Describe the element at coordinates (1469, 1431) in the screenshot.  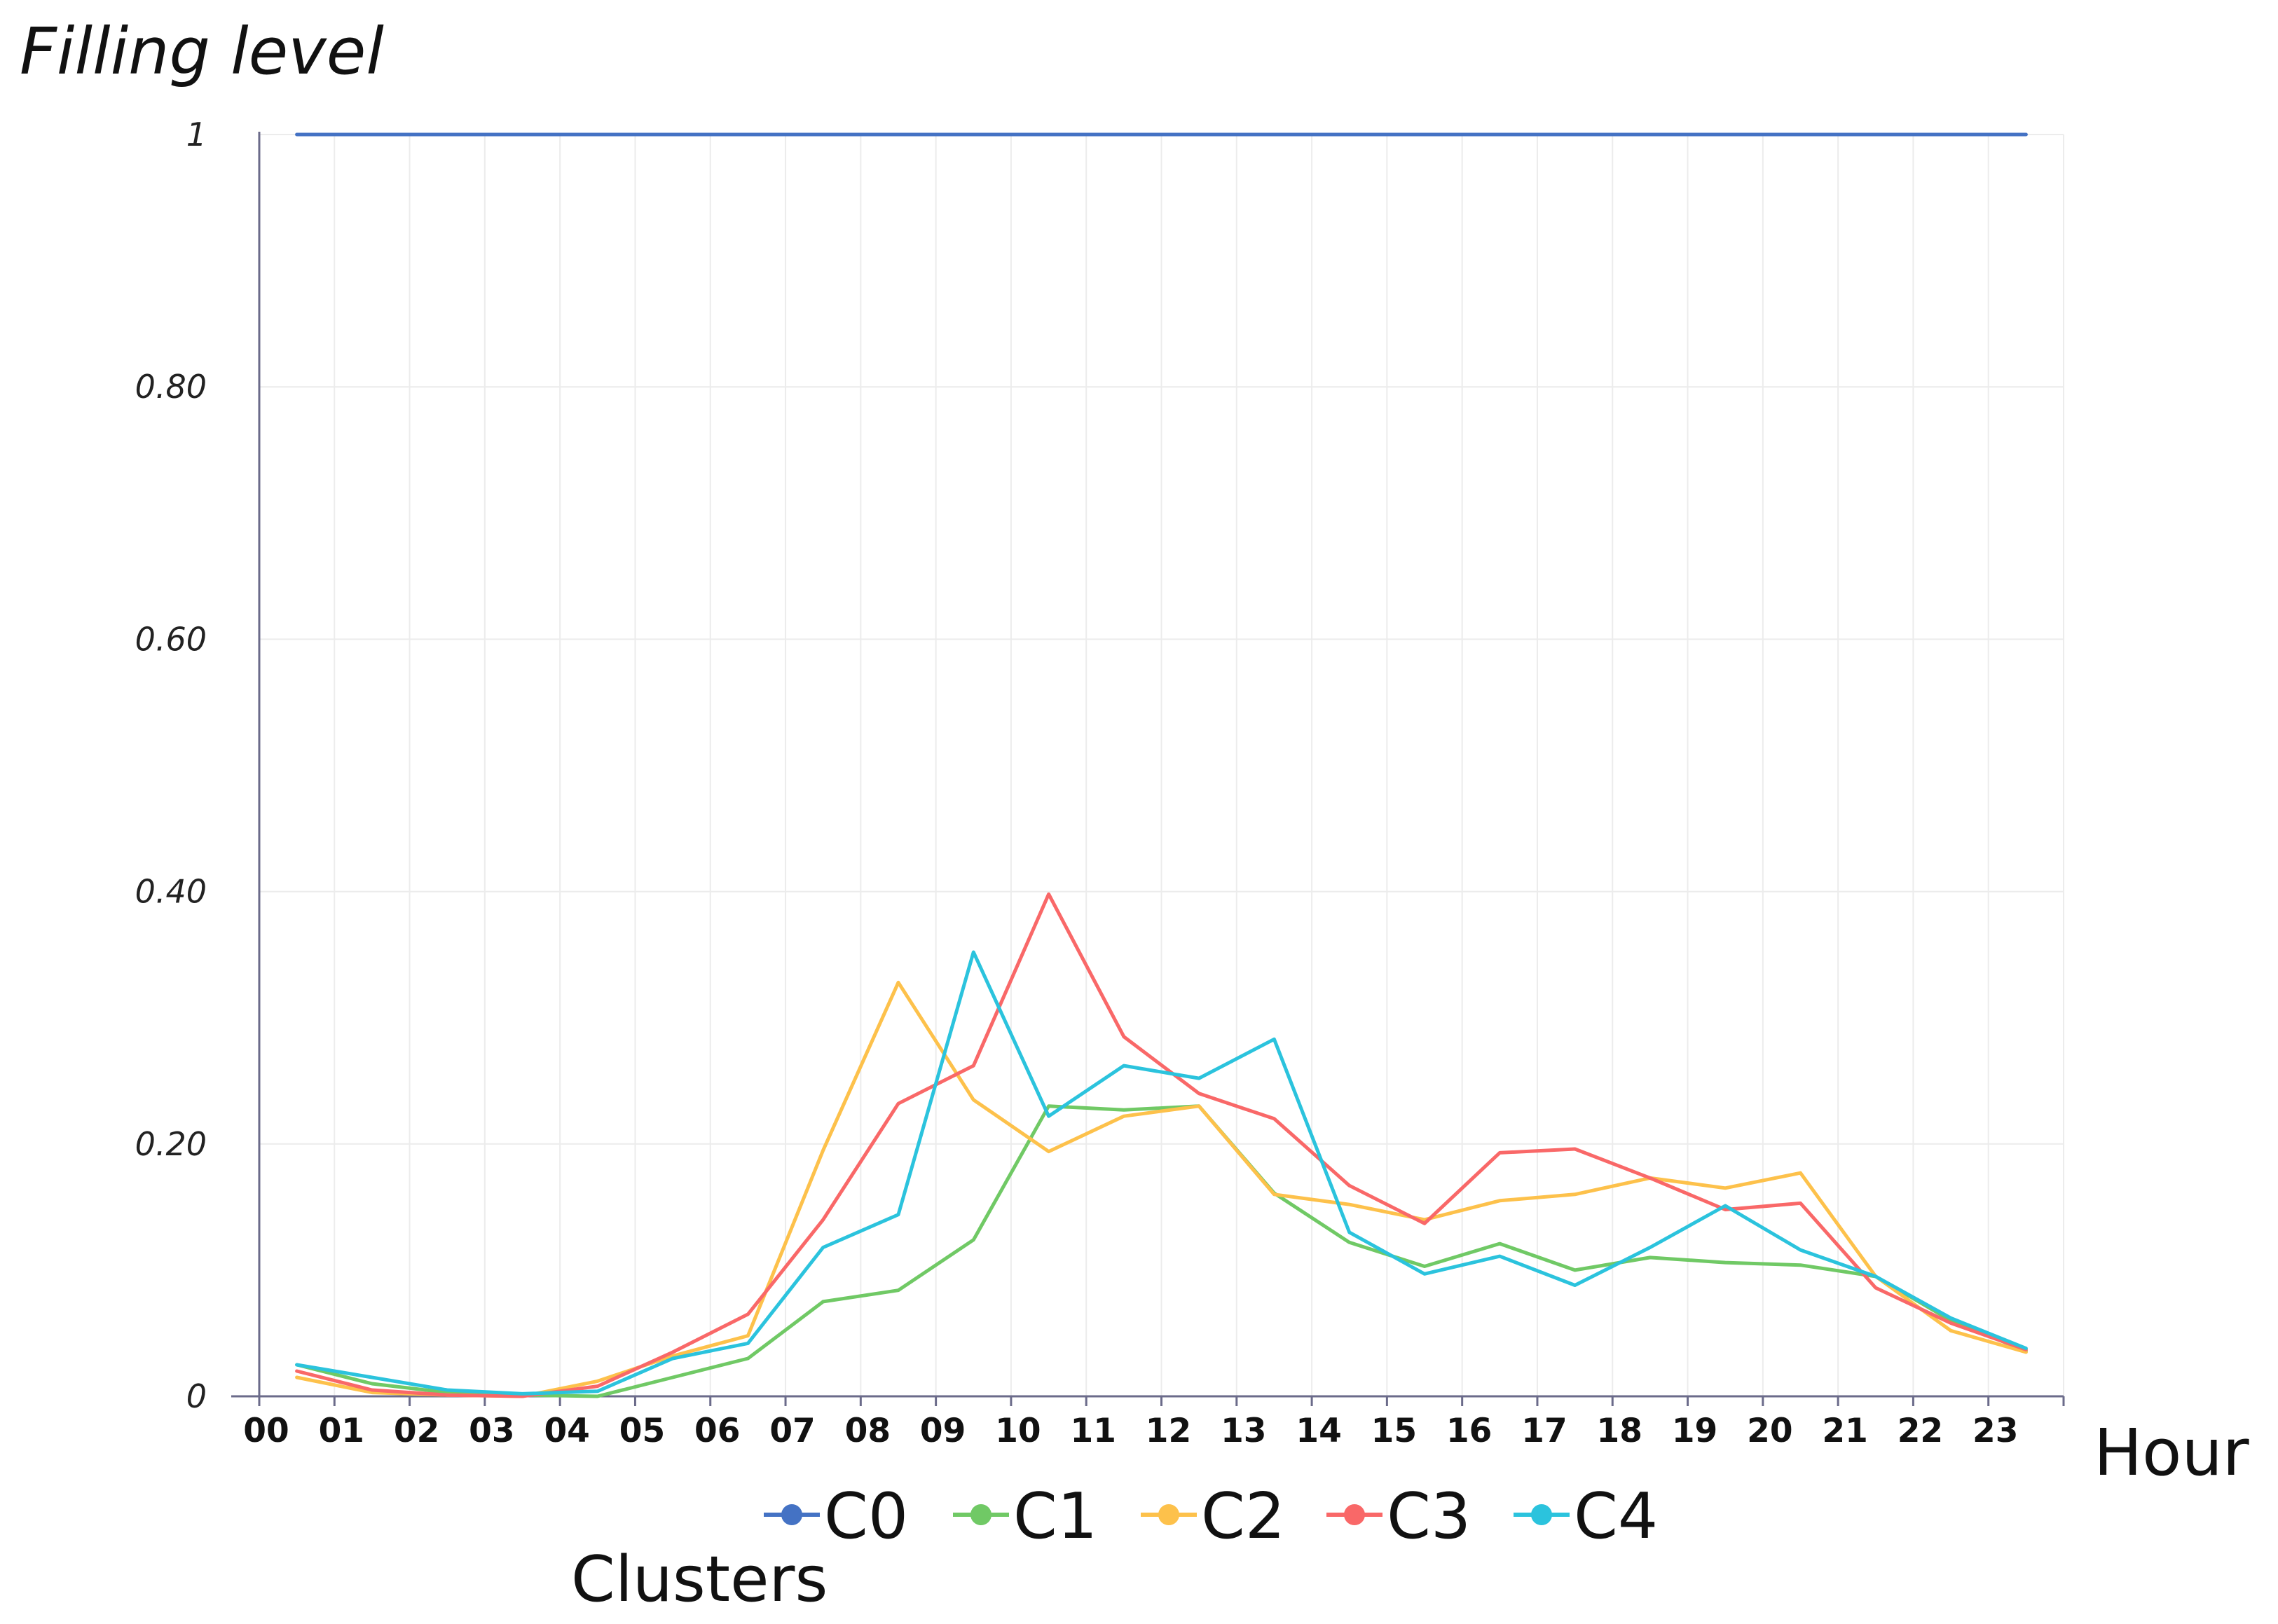
I see `x-tick-label: 16` at that location.